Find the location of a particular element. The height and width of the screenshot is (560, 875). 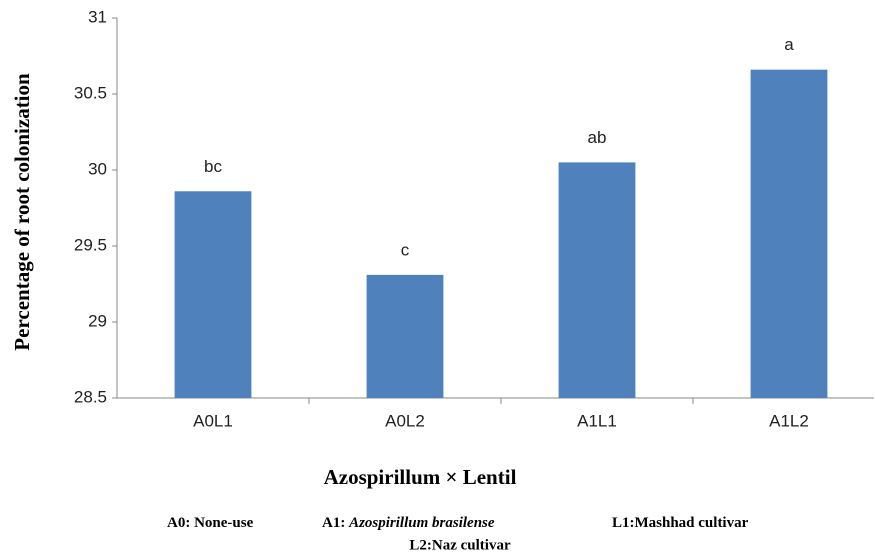

y-tick-label: 29 is located at coordinates (97, 320).